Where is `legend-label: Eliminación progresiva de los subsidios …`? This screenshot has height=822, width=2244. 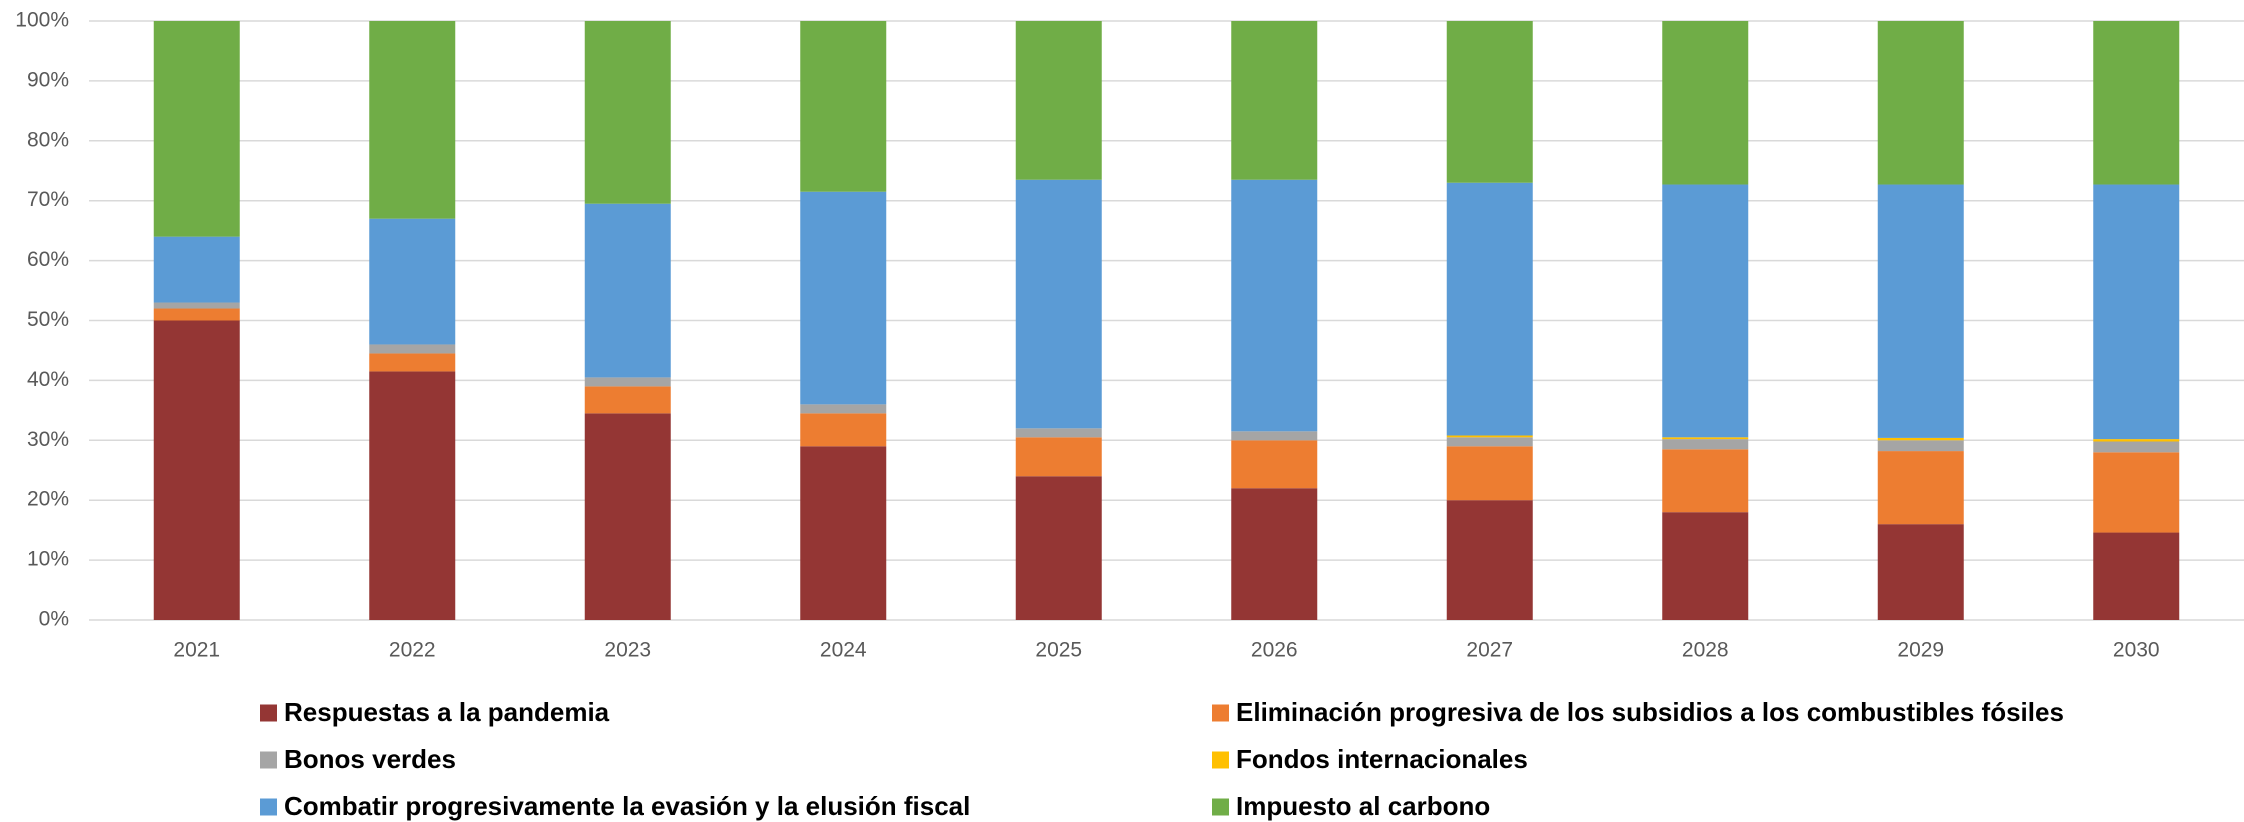
legend-label: Eliminación progresiva de los subsidios … is located at coordinates (1650, 712).